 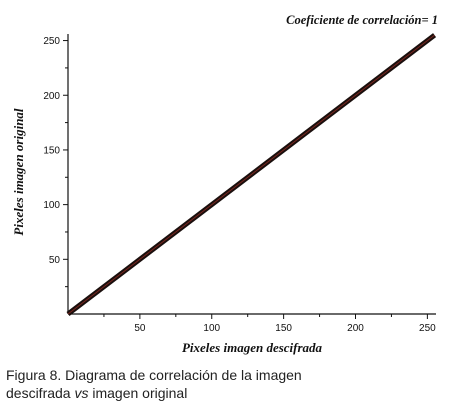 I want to click on x-tick-label: 100, so click(x=211, y=328).